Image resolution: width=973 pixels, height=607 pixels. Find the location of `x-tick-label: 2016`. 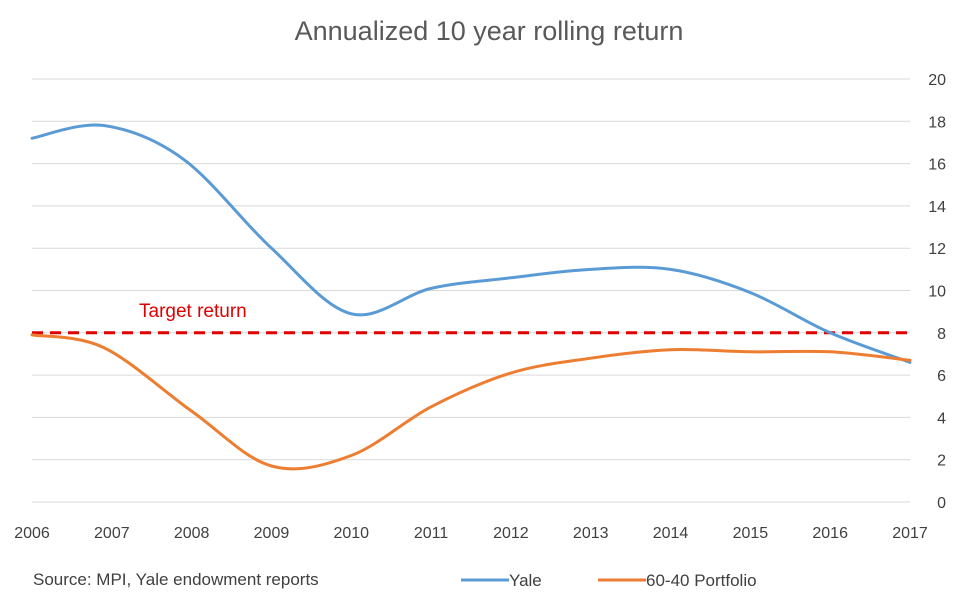

x-tick-label: 2016 is located at coordinates (830, 533).